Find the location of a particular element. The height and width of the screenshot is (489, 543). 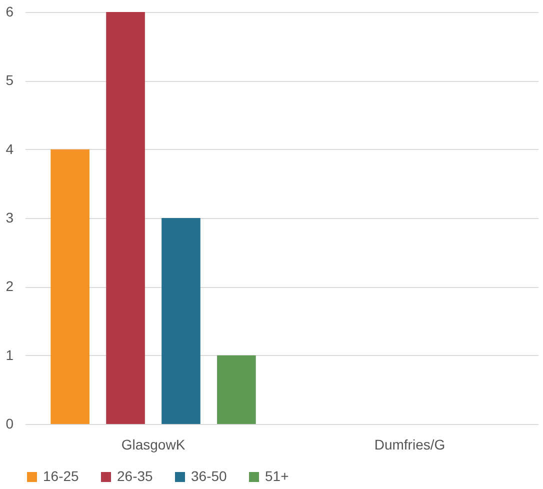

y-tick-label: 5 is located at coordinates (10, 80).